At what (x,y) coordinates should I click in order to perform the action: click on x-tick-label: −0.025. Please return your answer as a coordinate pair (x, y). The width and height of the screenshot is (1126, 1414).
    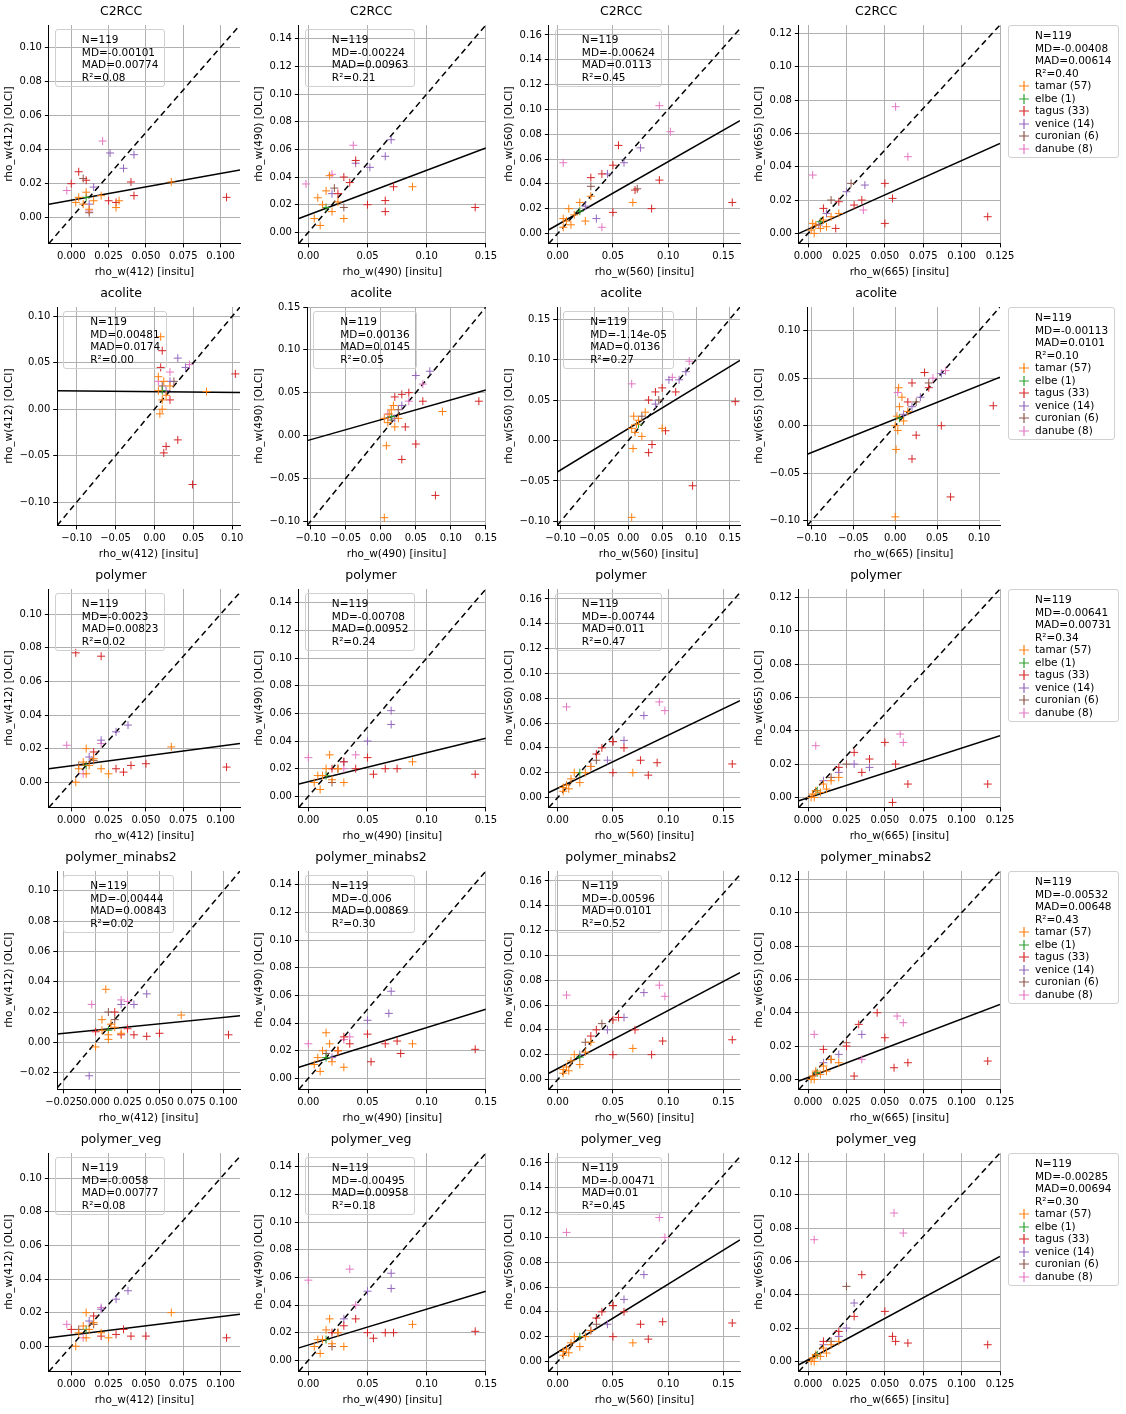
    Looking at the image, I should click on (64, 1101).